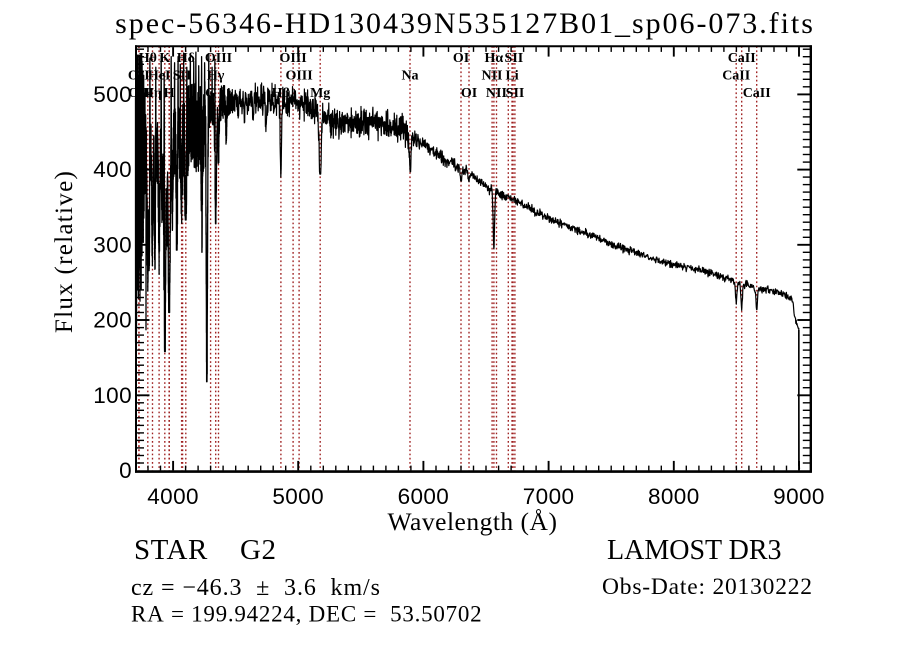 The image size is (900, 649). I want to click on svg-text: 300, so click(112, 244).